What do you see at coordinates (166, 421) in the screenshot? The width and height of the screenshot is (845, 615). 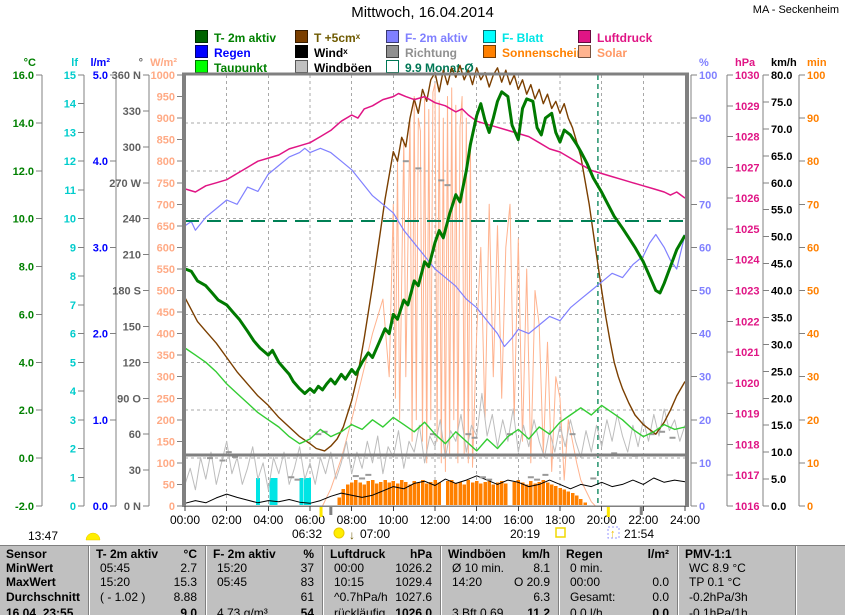 I see `axis-tick-label: 200` at bounding box center [166, 421].